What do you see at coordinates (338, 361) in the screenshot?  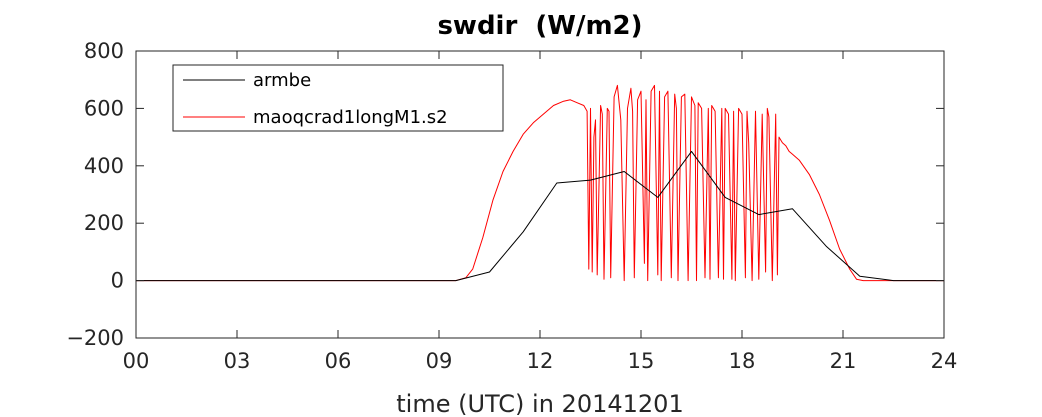 I see `x-tick-label: 06` at bounding box center [338, 361].